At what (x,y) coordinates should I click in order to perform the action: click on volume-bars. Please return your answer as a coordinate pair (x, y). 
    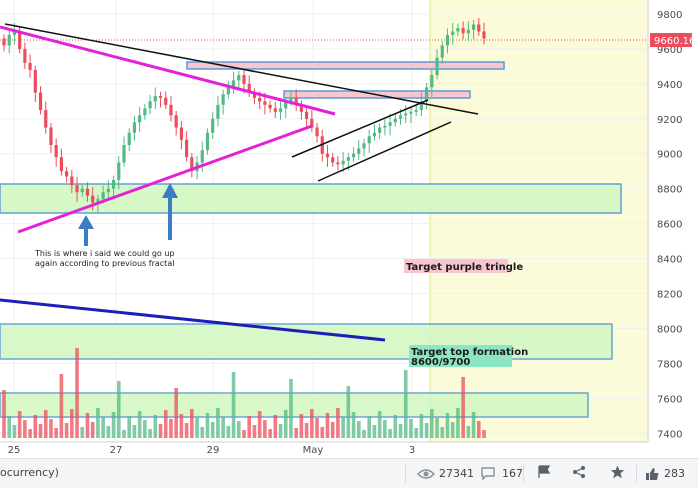
    Looking at the image, I should click on (244, 393).